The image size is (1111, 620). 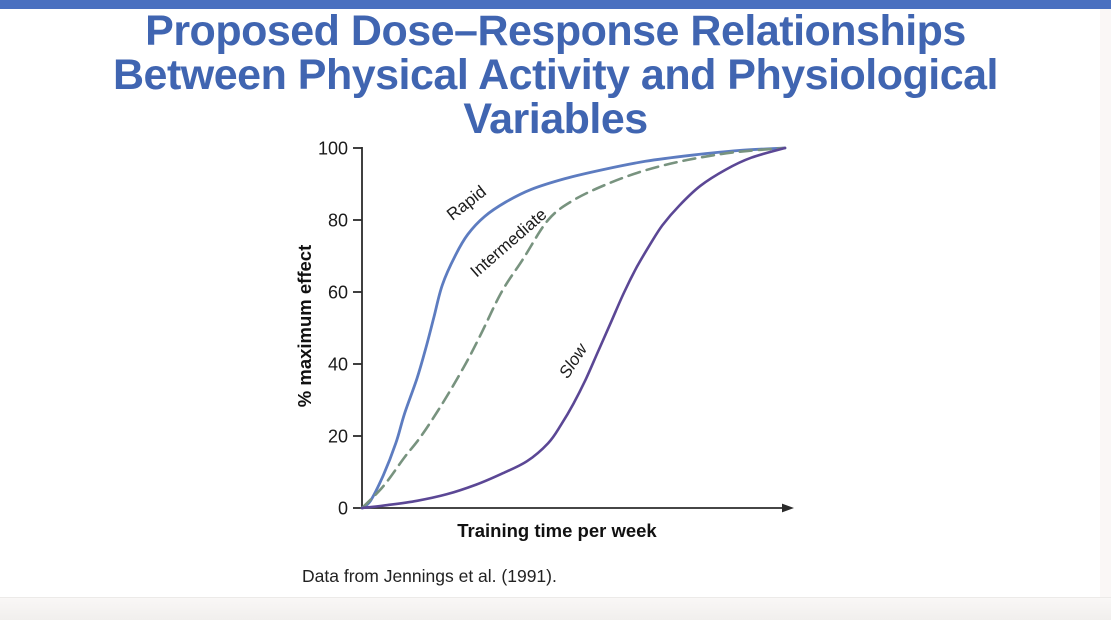 I want to click on y-tick-label-100: 100, so click(x=333, y=149).